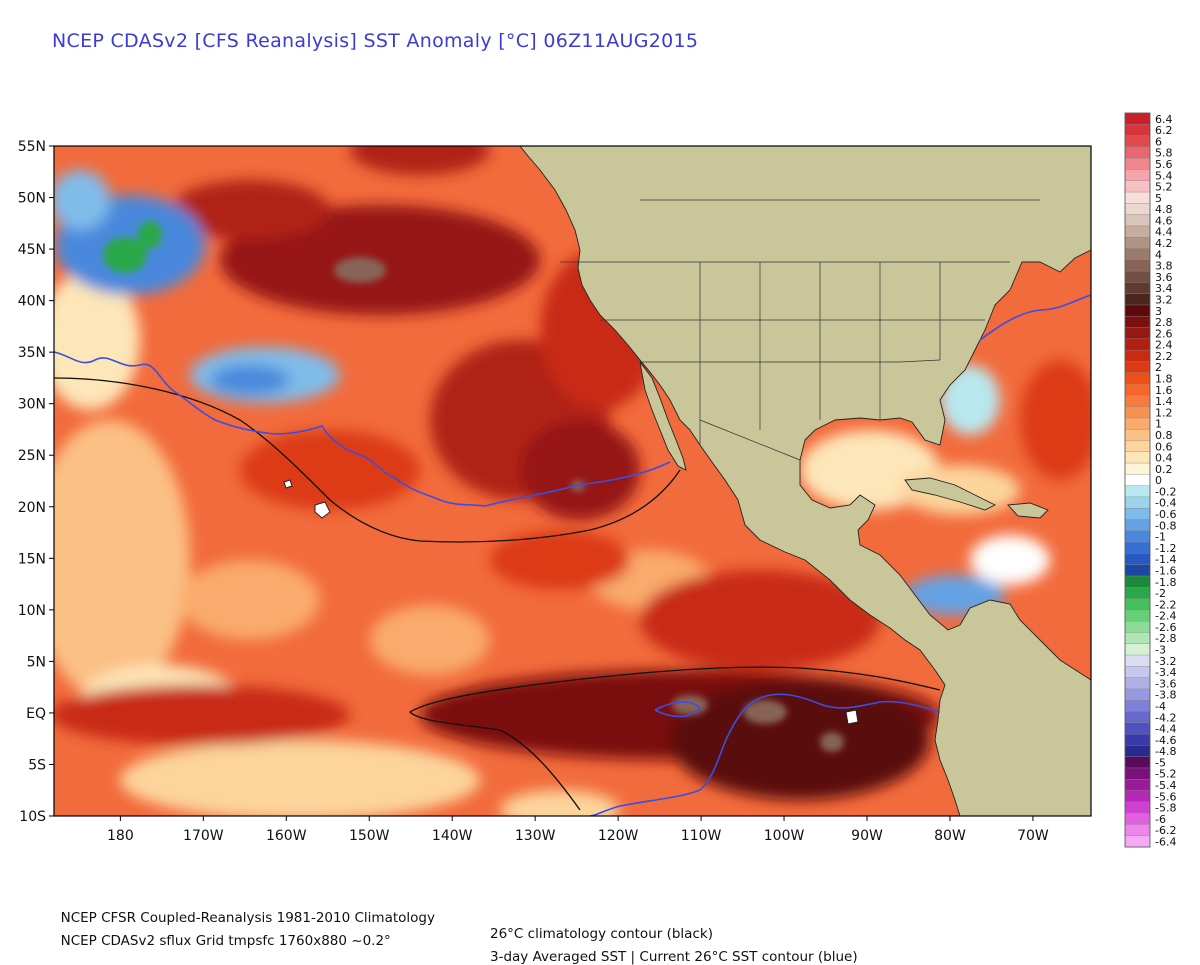  I want to click on colorbar-label: -0.8, so click(1165, 525).